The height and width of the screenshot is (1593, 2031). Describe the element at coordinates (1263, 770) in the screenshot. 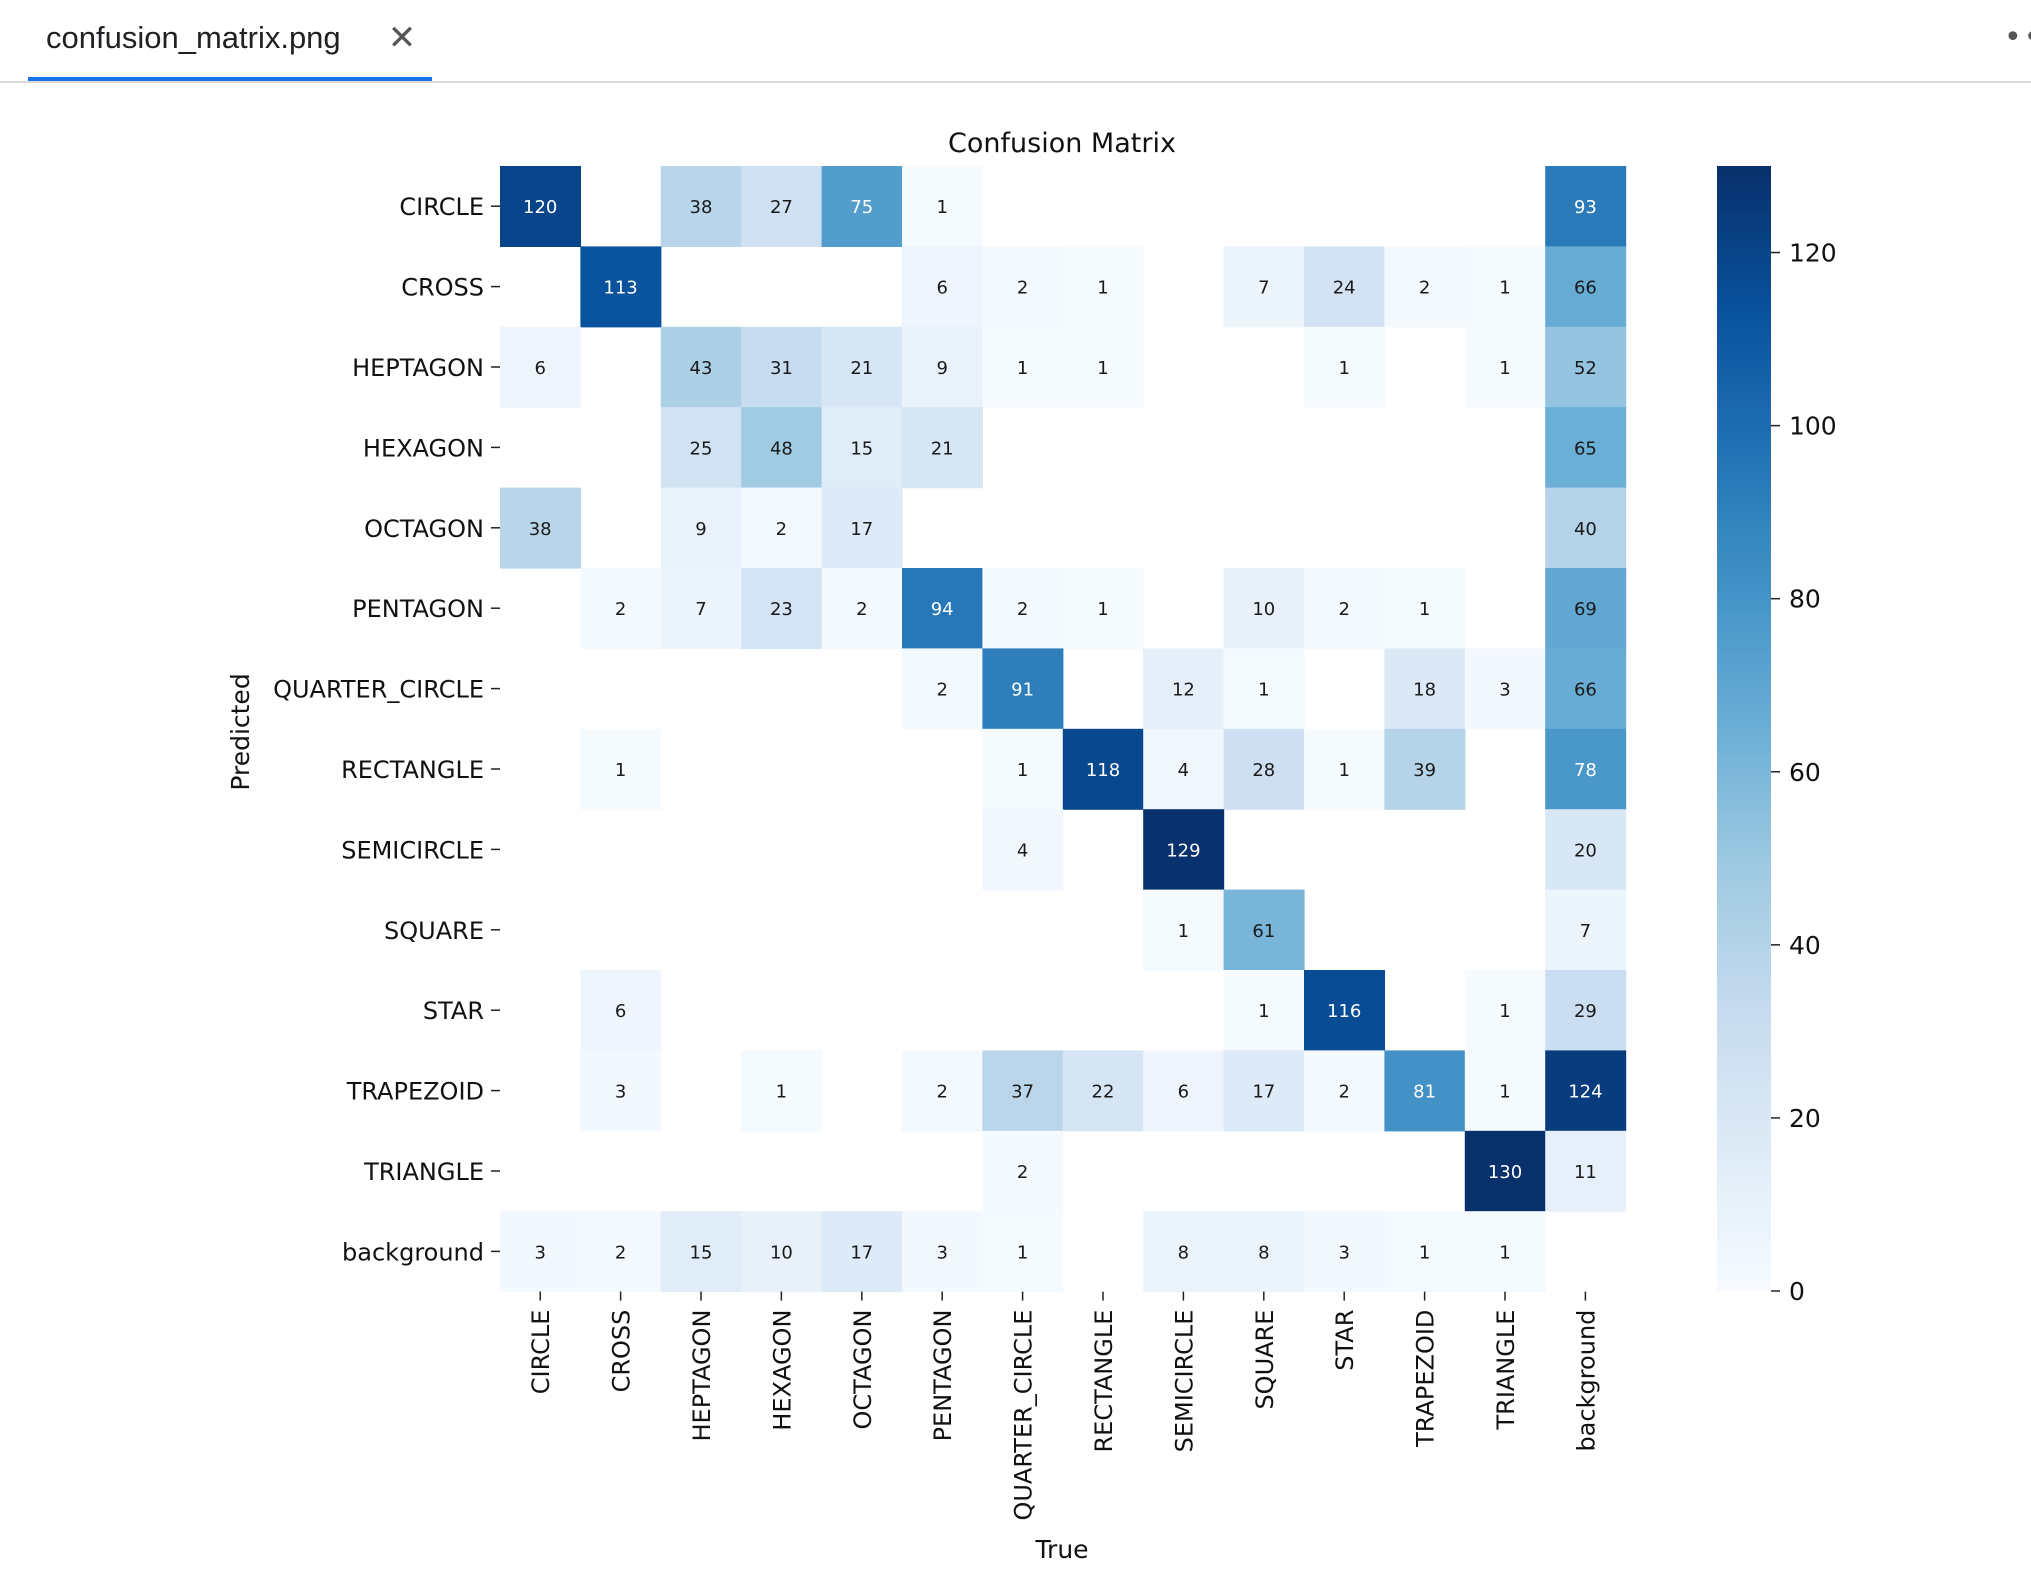

I see `cell-value-label: 28` at that location.